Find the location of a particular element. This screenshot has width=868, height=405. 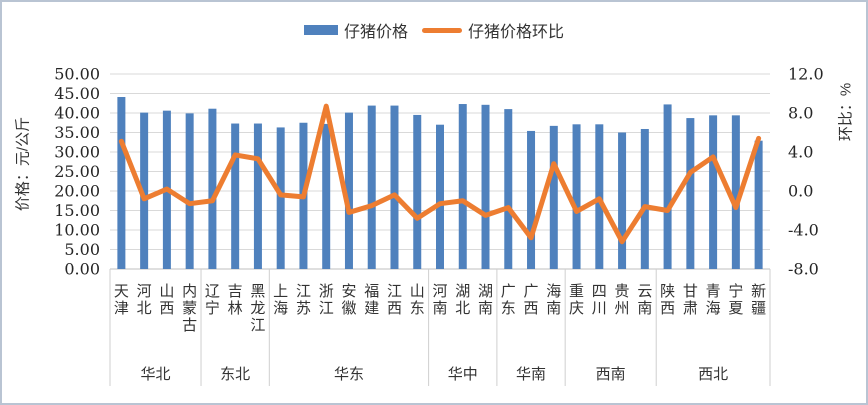

province-label: 海 is located at coordinates (713, 308).